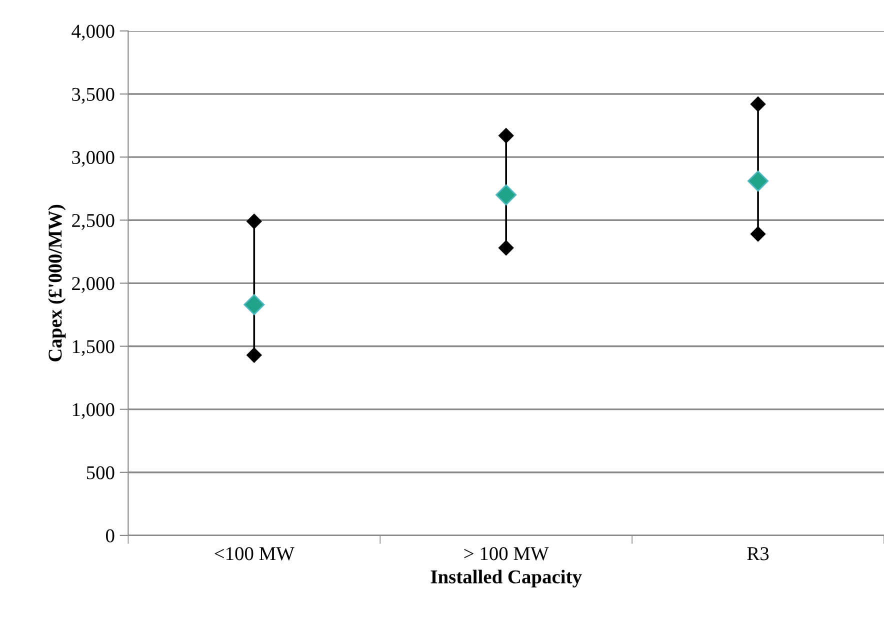 The height and width of the screenshot is (619, 884). Describe the element at coordinates (506, 579) in the screenshot. I see `x-axis-title: Installed Capacity` at that location.